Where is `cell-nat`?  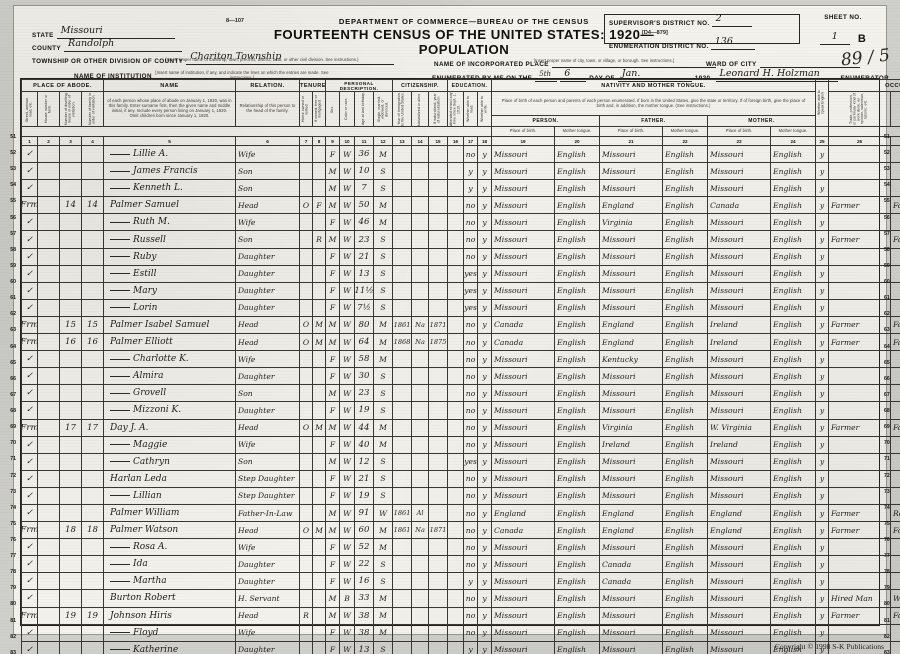
cell-nat is located at coordinates (420, 393).